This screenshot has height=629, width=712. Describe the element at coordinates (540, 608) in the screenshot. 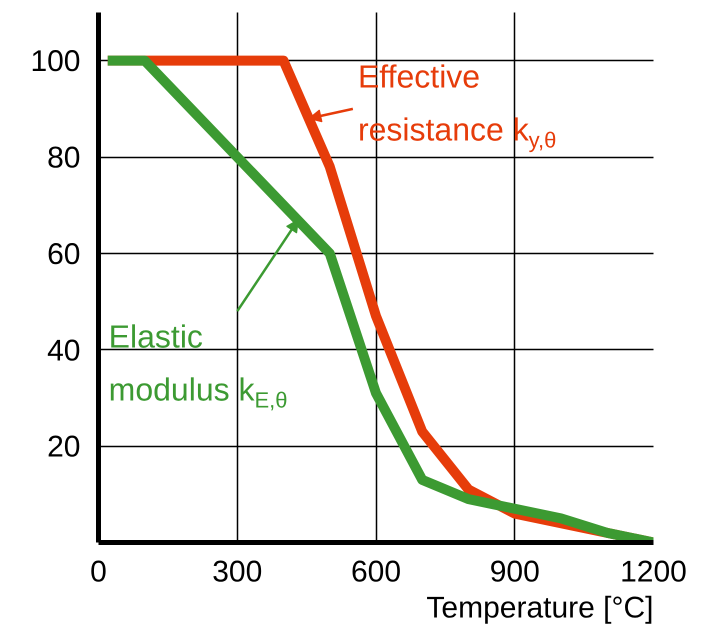

I see `x-axis-title: Temperature [°C]` at that location.